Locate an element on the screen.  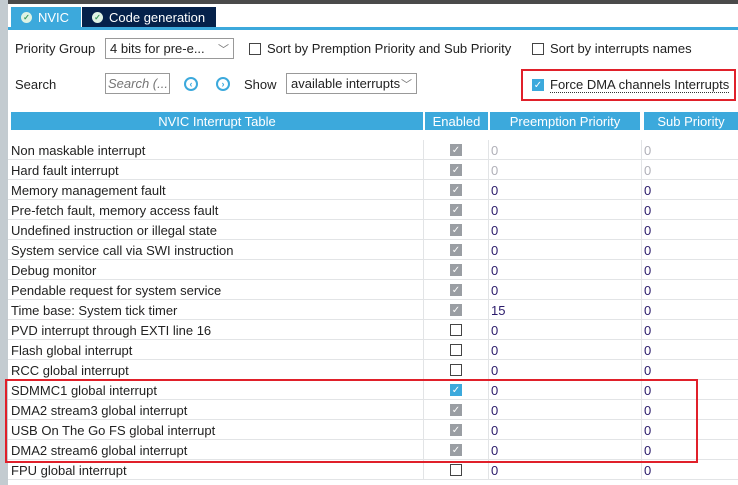
table-row: PVD interrupt through EXTI line 16 0 0 is located at coordinates (373, 330).